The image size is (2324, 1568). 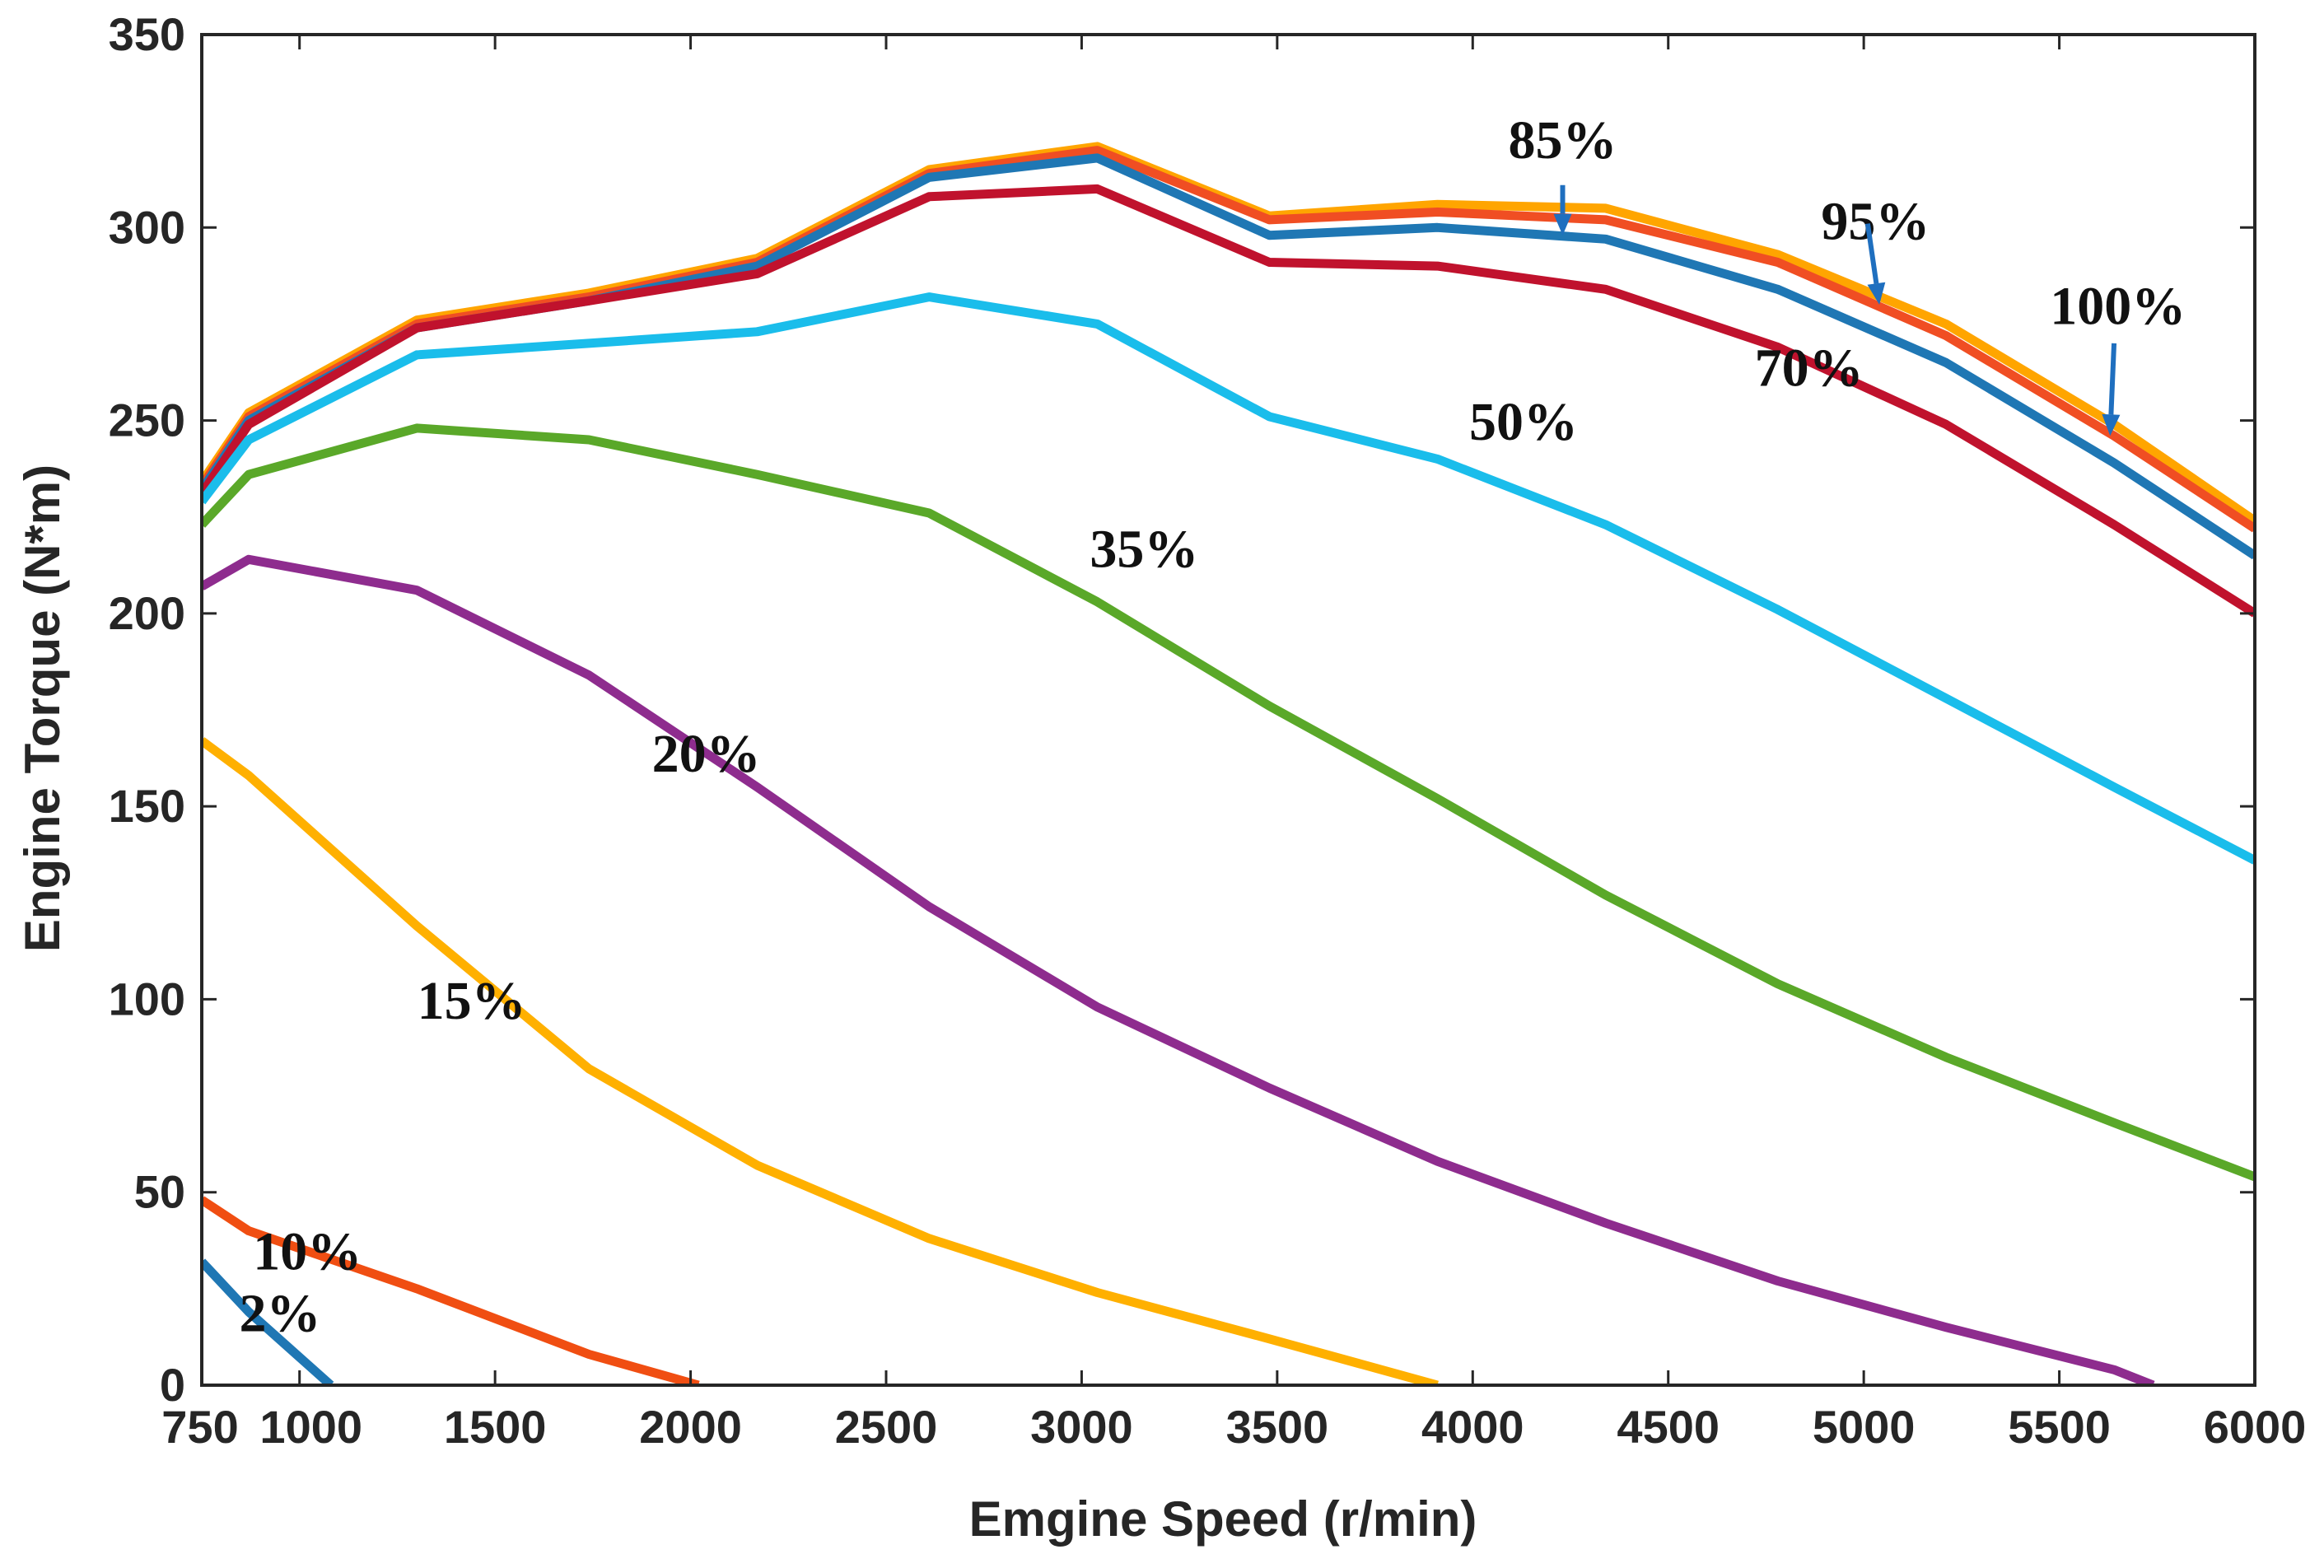 I want to click on x-tick-label: 4500, so click(x=1668, y=1427).